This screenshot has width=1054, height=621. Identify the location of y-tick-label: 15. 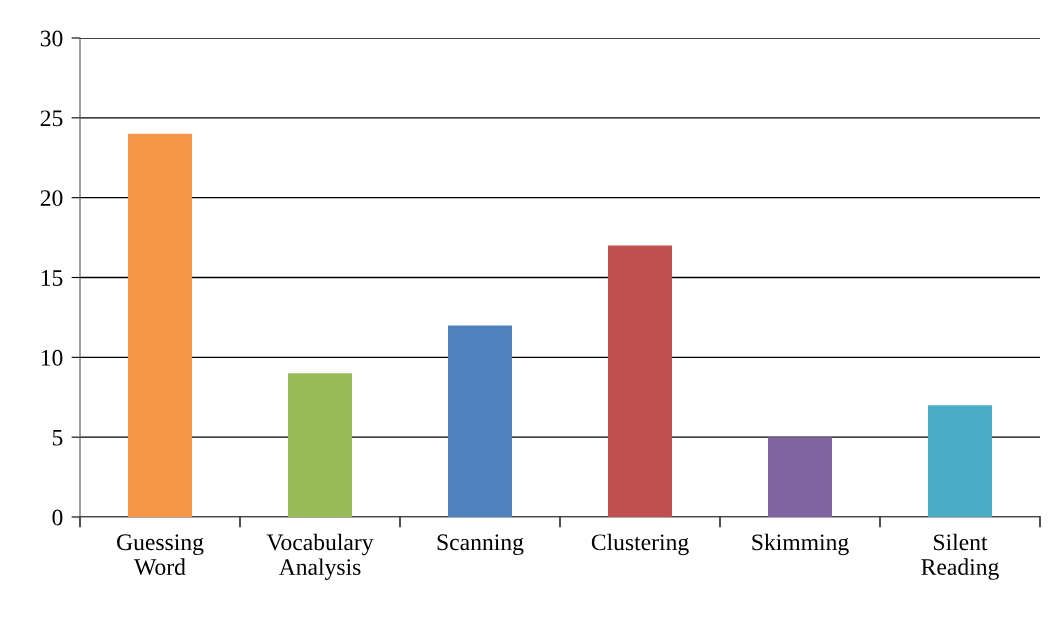
(52, 278).